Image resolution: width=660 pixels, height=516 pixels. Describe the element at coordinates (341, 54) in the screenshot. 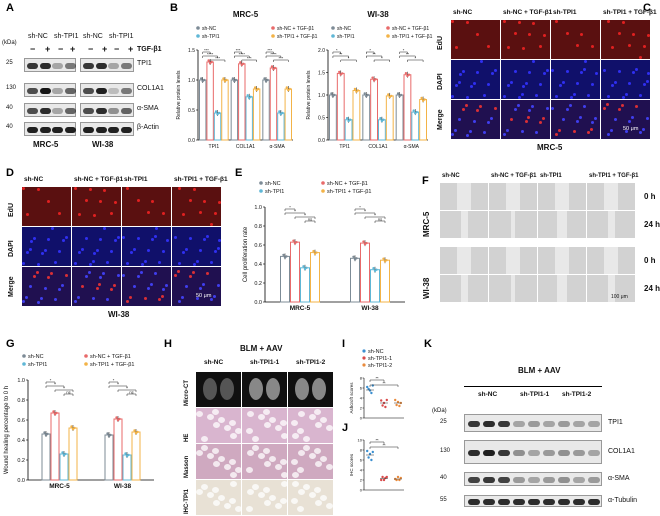

I see `sig-label: **` at that location.